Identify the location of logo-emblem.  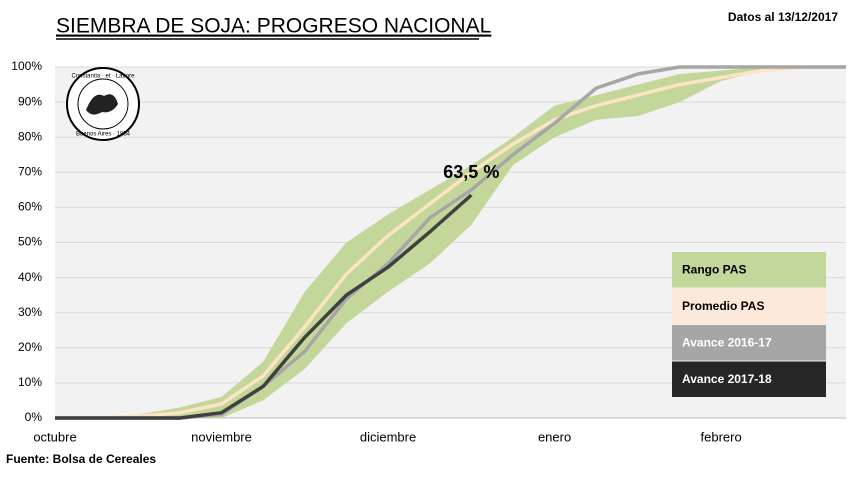
(102, 104).